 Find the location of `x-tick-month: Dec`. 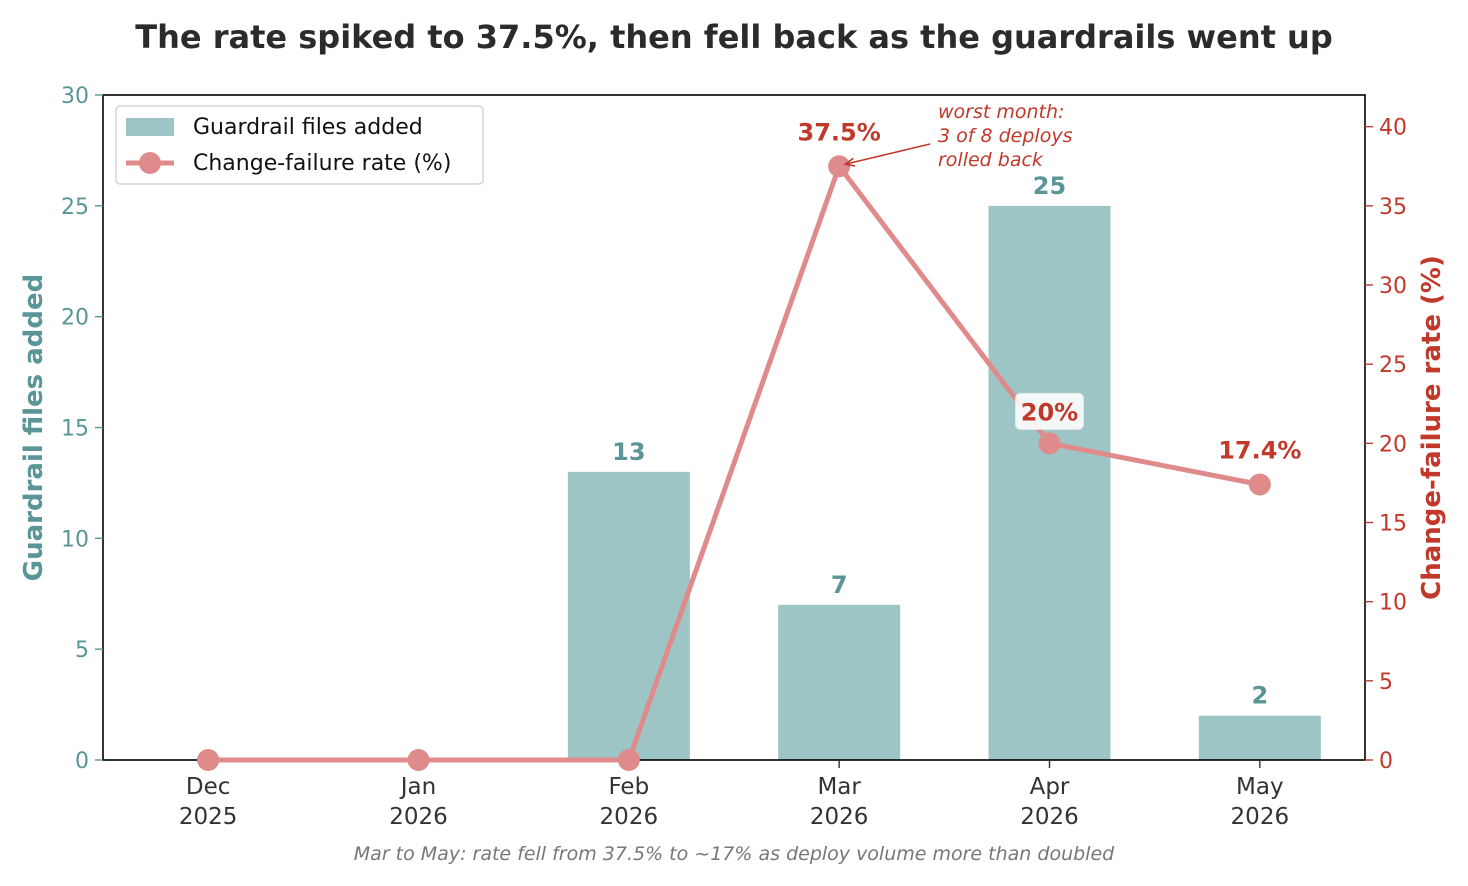

x-tick-month: Dec is located at coordinates (208, 787).